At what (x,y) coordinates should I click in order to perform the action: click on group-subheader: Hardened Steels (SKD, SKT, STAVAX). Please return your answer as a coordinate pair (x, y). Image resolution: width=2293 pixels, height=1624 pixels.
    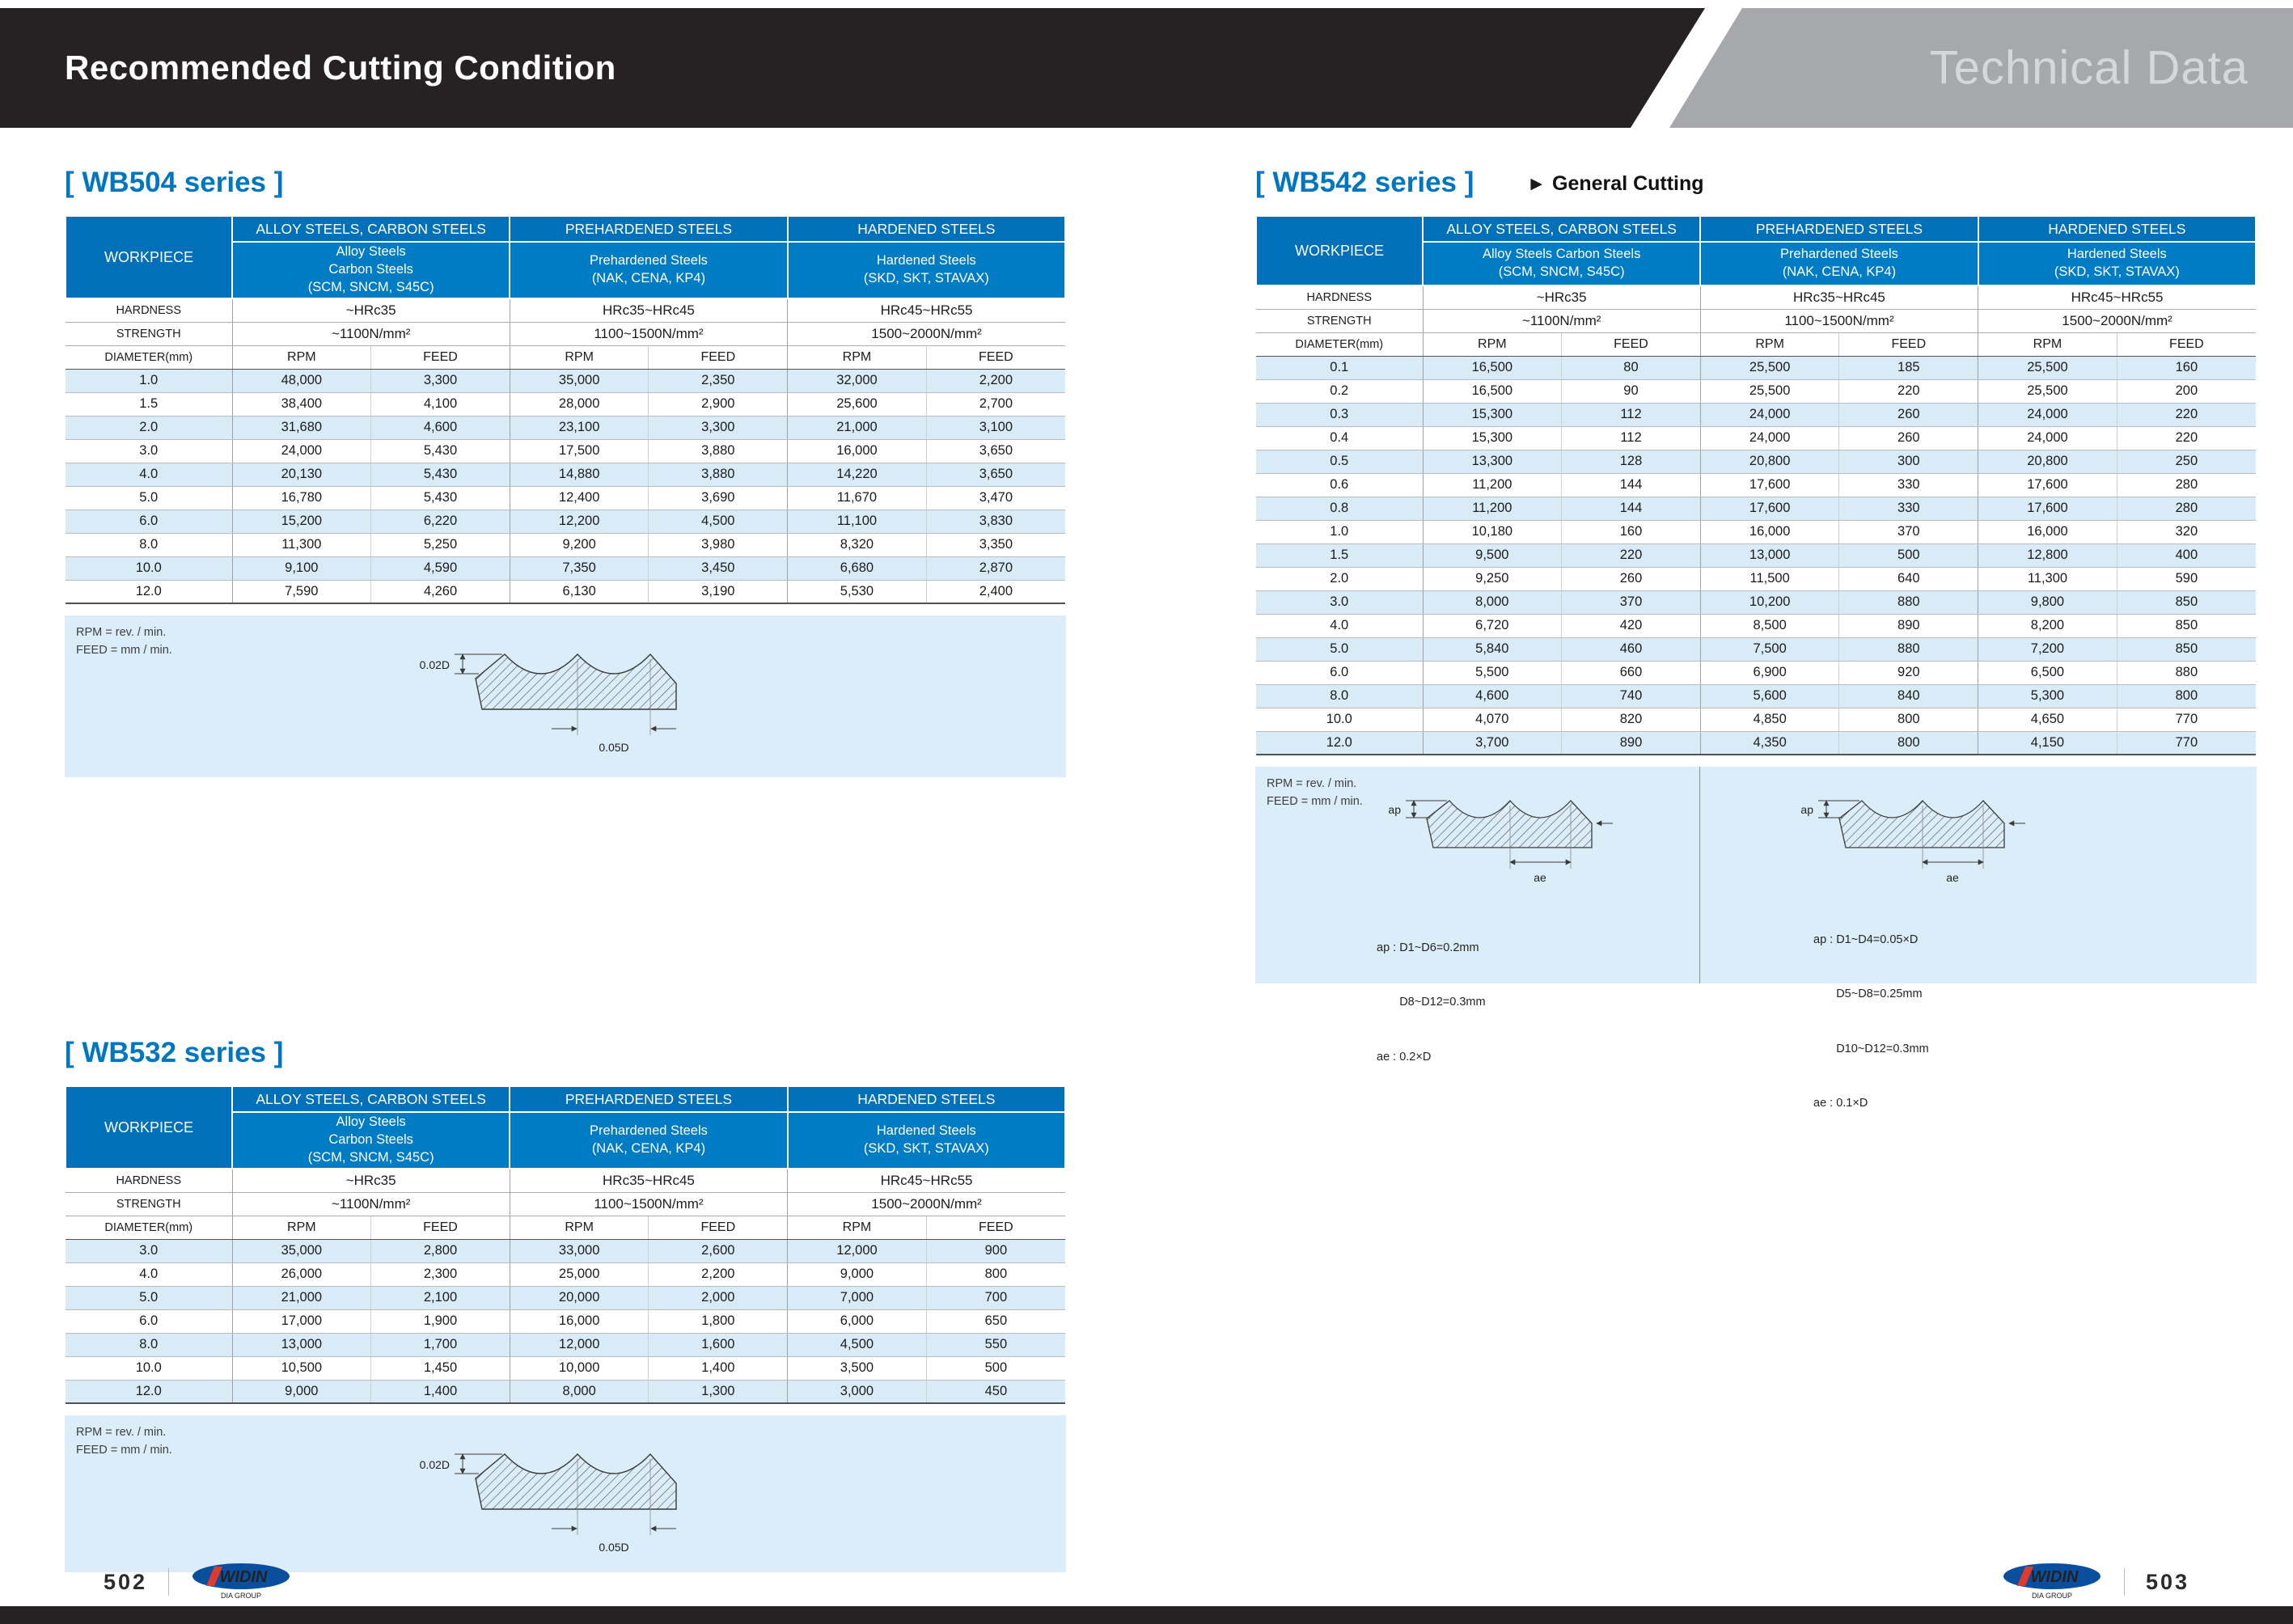
    Looking at the image, I should click on (2117, 263).